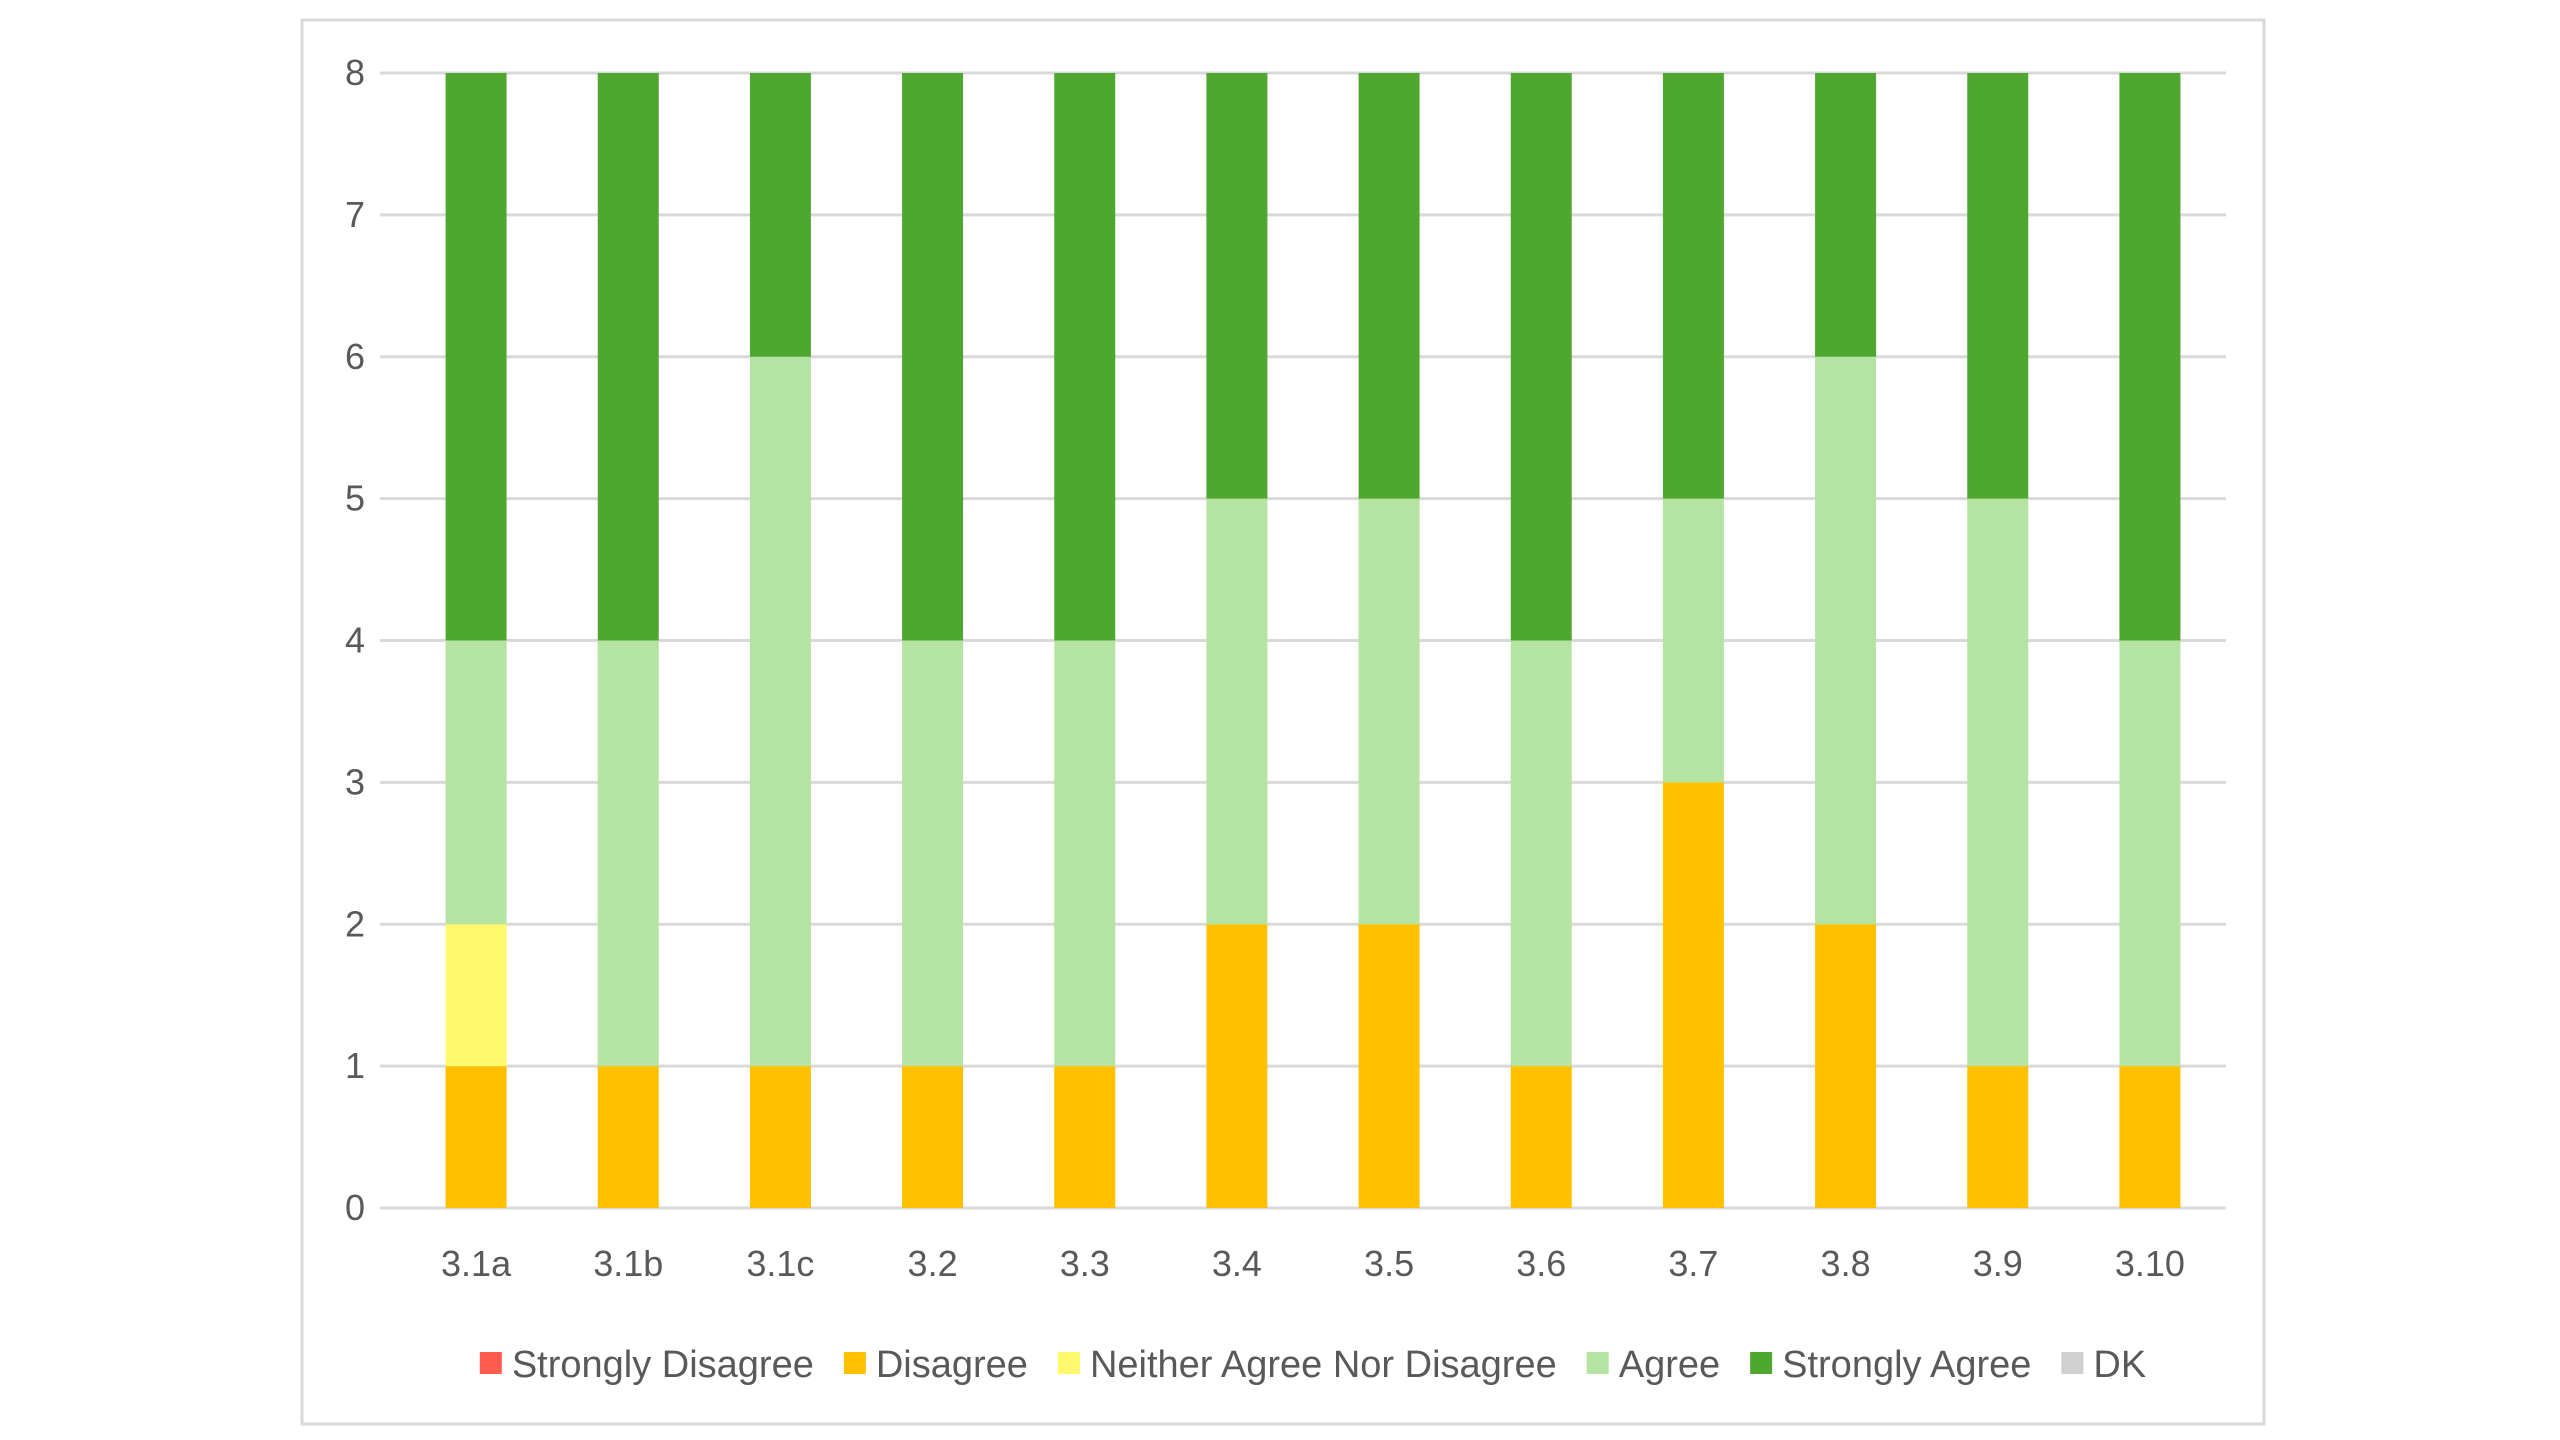 The image size is (2560, 1440). I want to click on x-tick-label: 3.5, so click(1389, 1263).